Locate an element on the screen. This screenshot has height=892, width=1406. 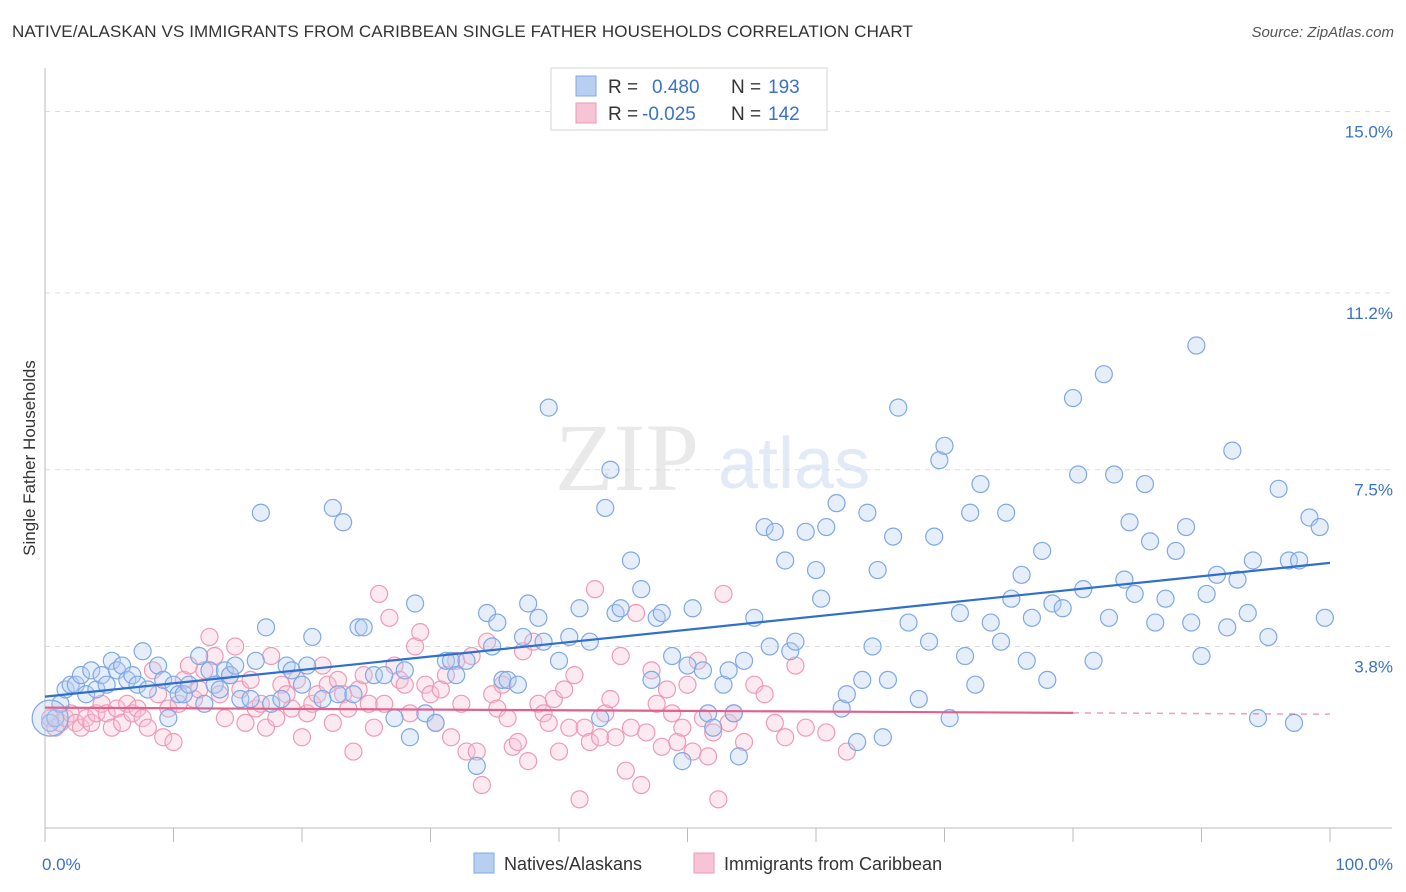
y-tick-label-2: 11.2% is located at coordinates (1369, 313).